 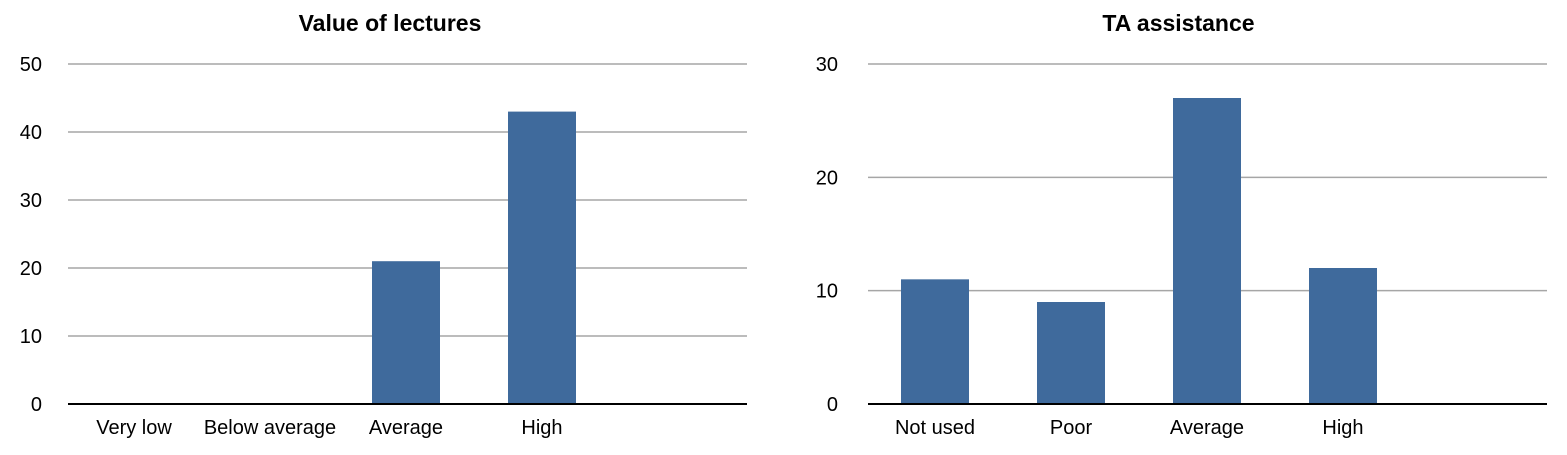 I want to click on bar-poor, so click(x=1071, y=353).